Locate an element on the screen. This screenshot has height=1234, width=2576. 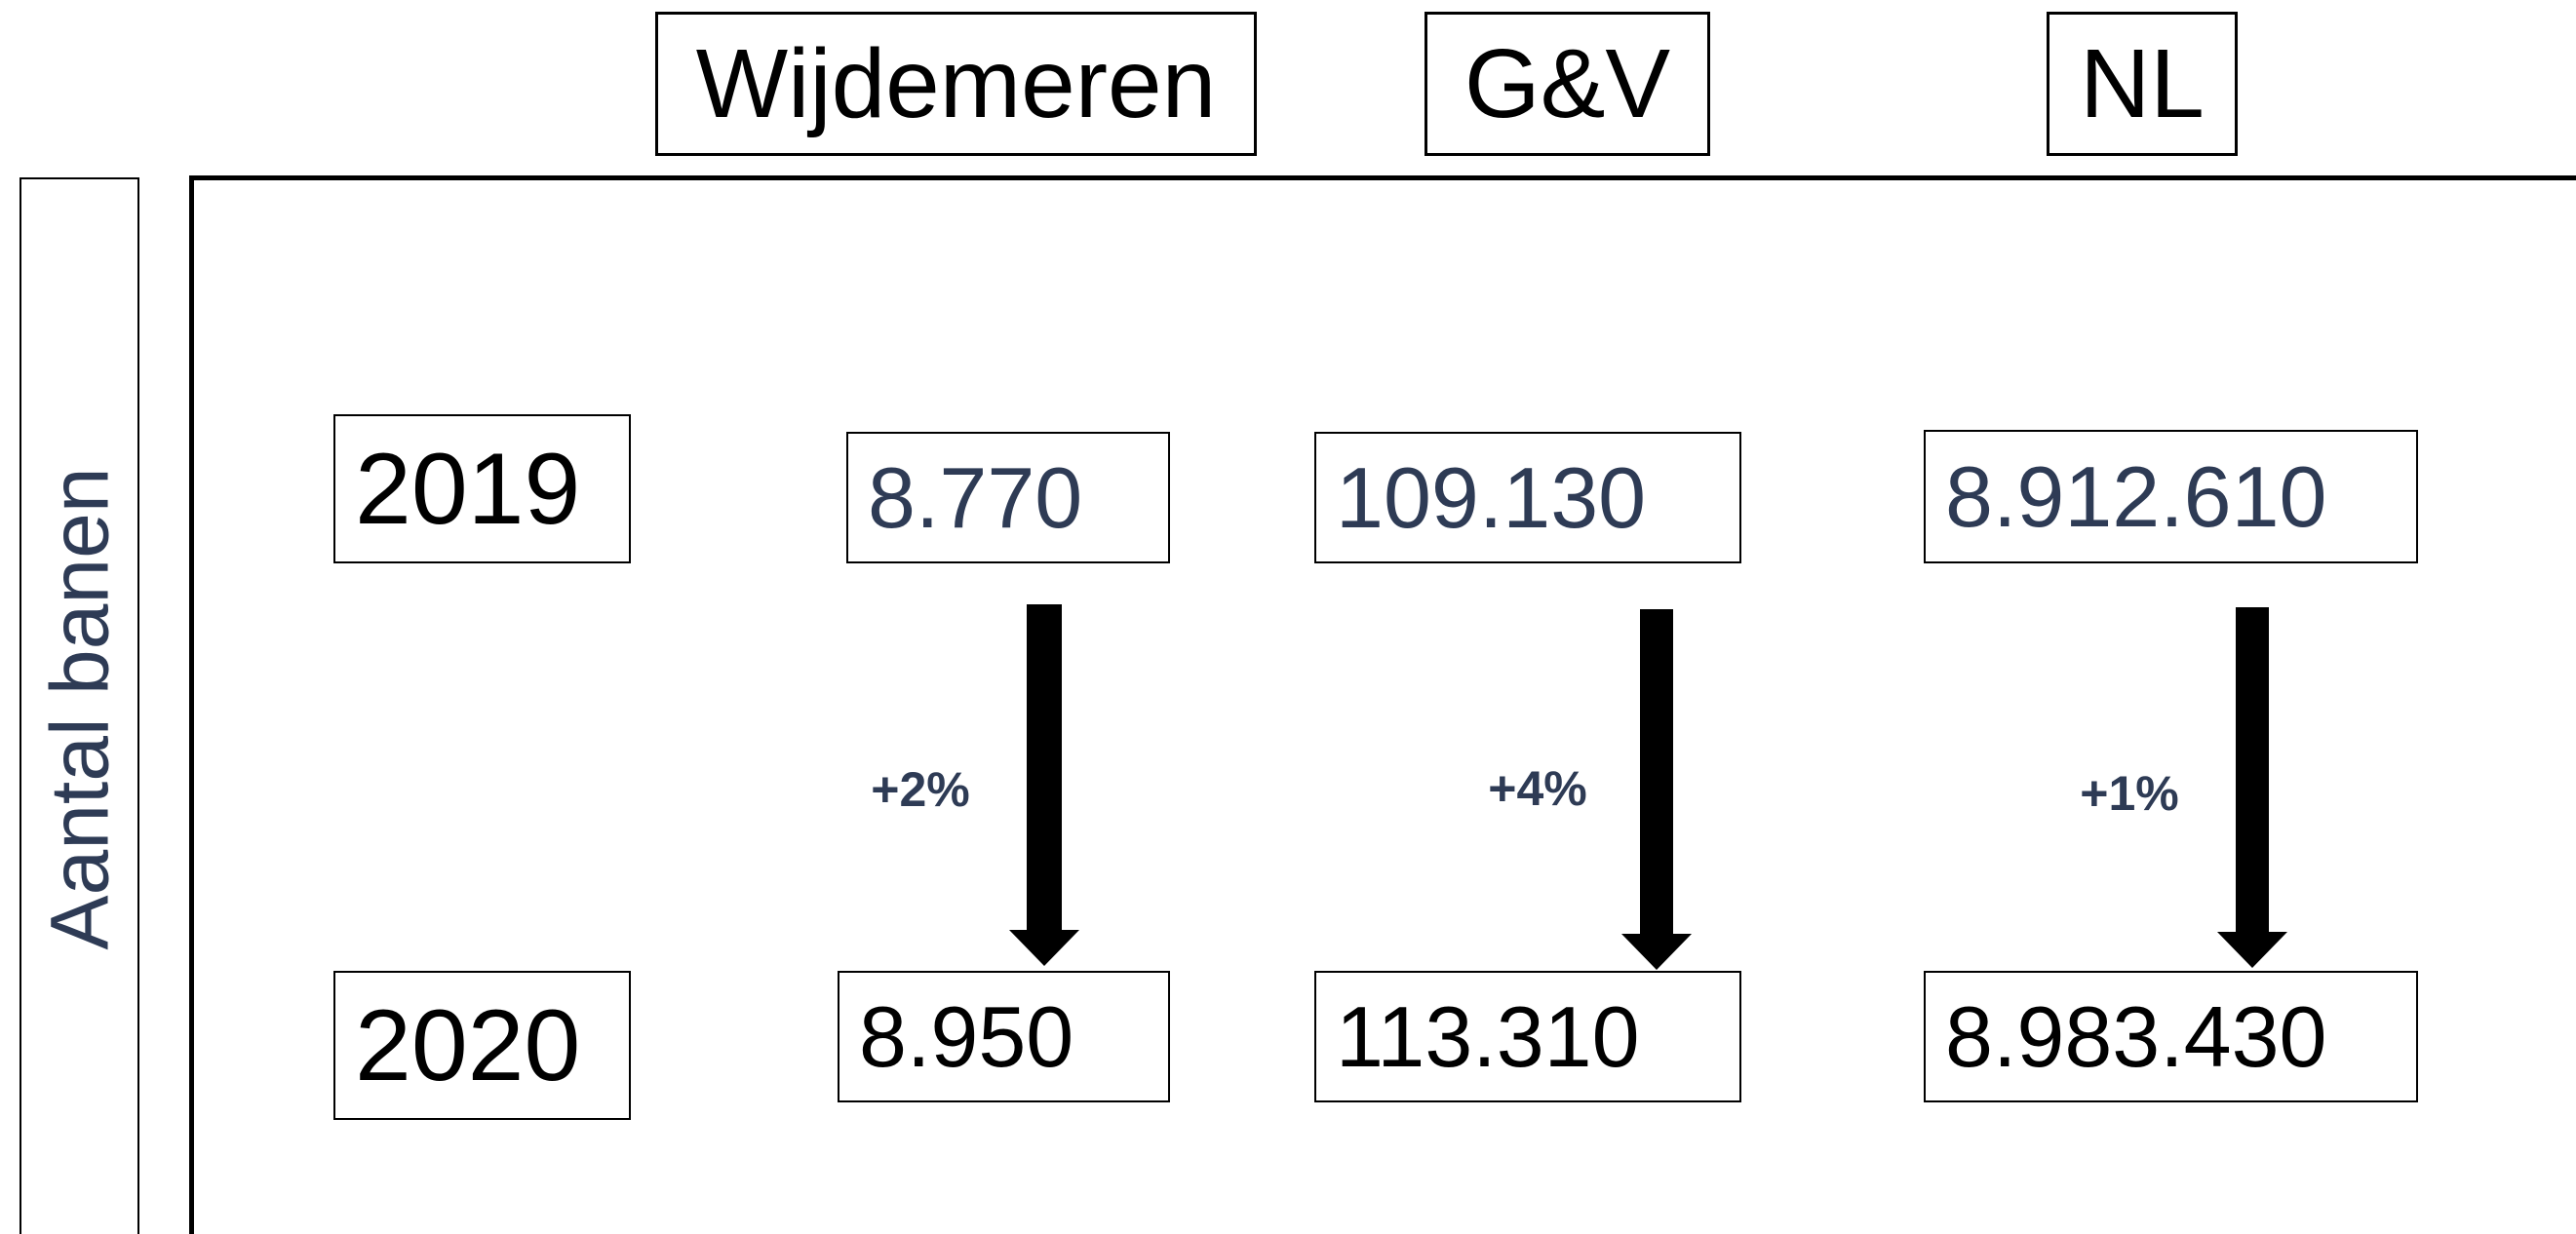
column-header: NL is located at coordinates (2142, 84).